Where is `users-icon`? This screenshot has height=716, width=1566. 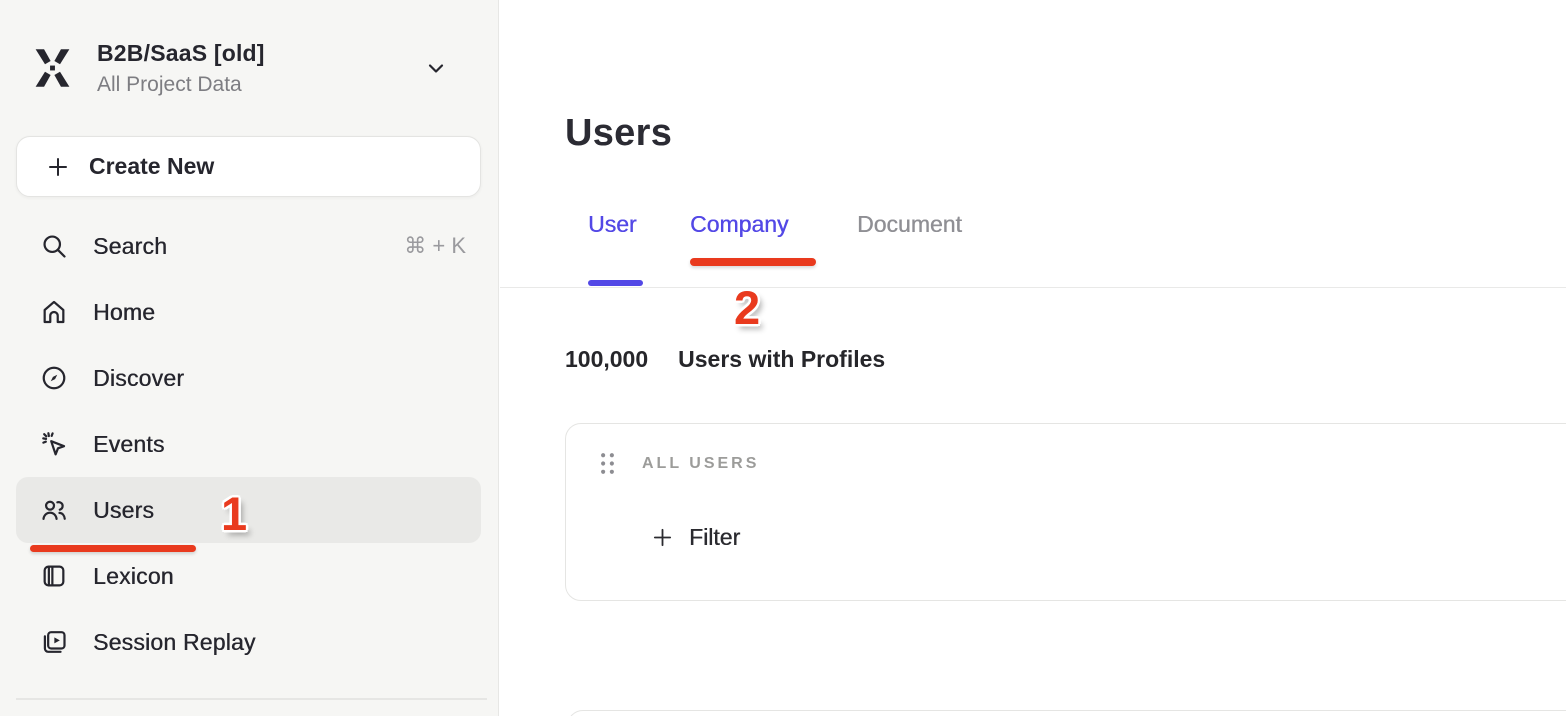 users-icon is located at coordinates (54, 510).